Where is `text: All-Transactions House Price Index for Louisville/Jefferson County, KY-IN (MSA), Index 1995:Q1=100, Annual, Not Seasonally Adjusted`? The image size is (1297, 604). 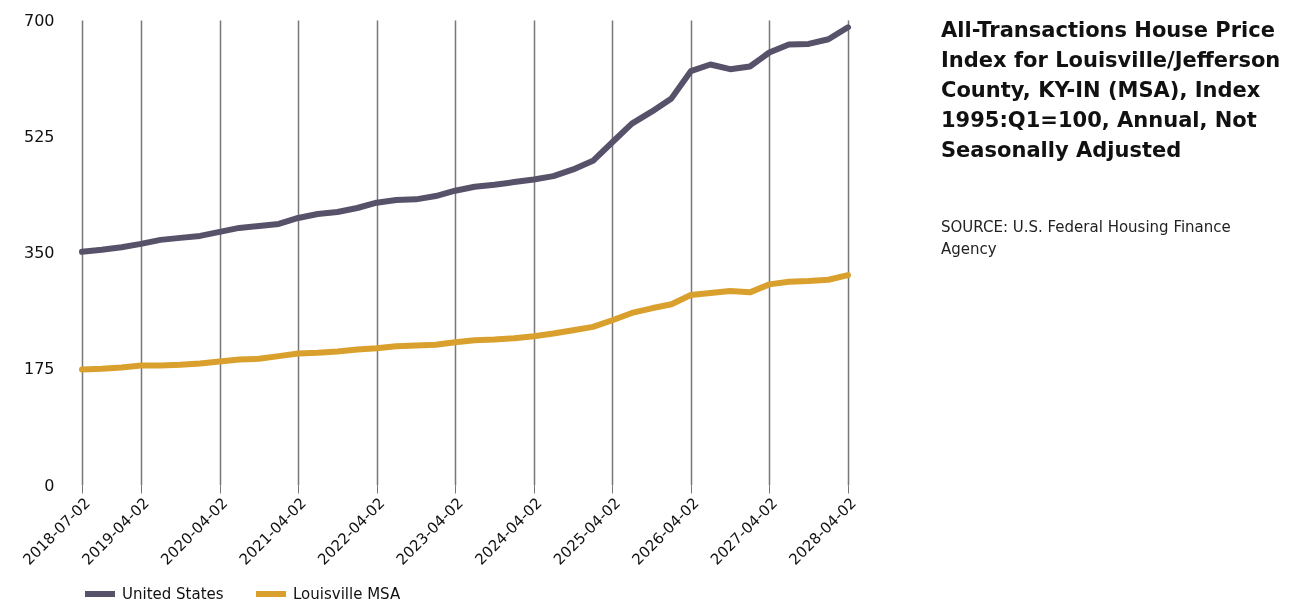 text: All-Transactions House Price Index for Louisville/Jefferson County, KY-IN (MSA), Index 1995:Q1=100, Annual, Not Seasonally Adjusted is located at coordinates (1111, 90).